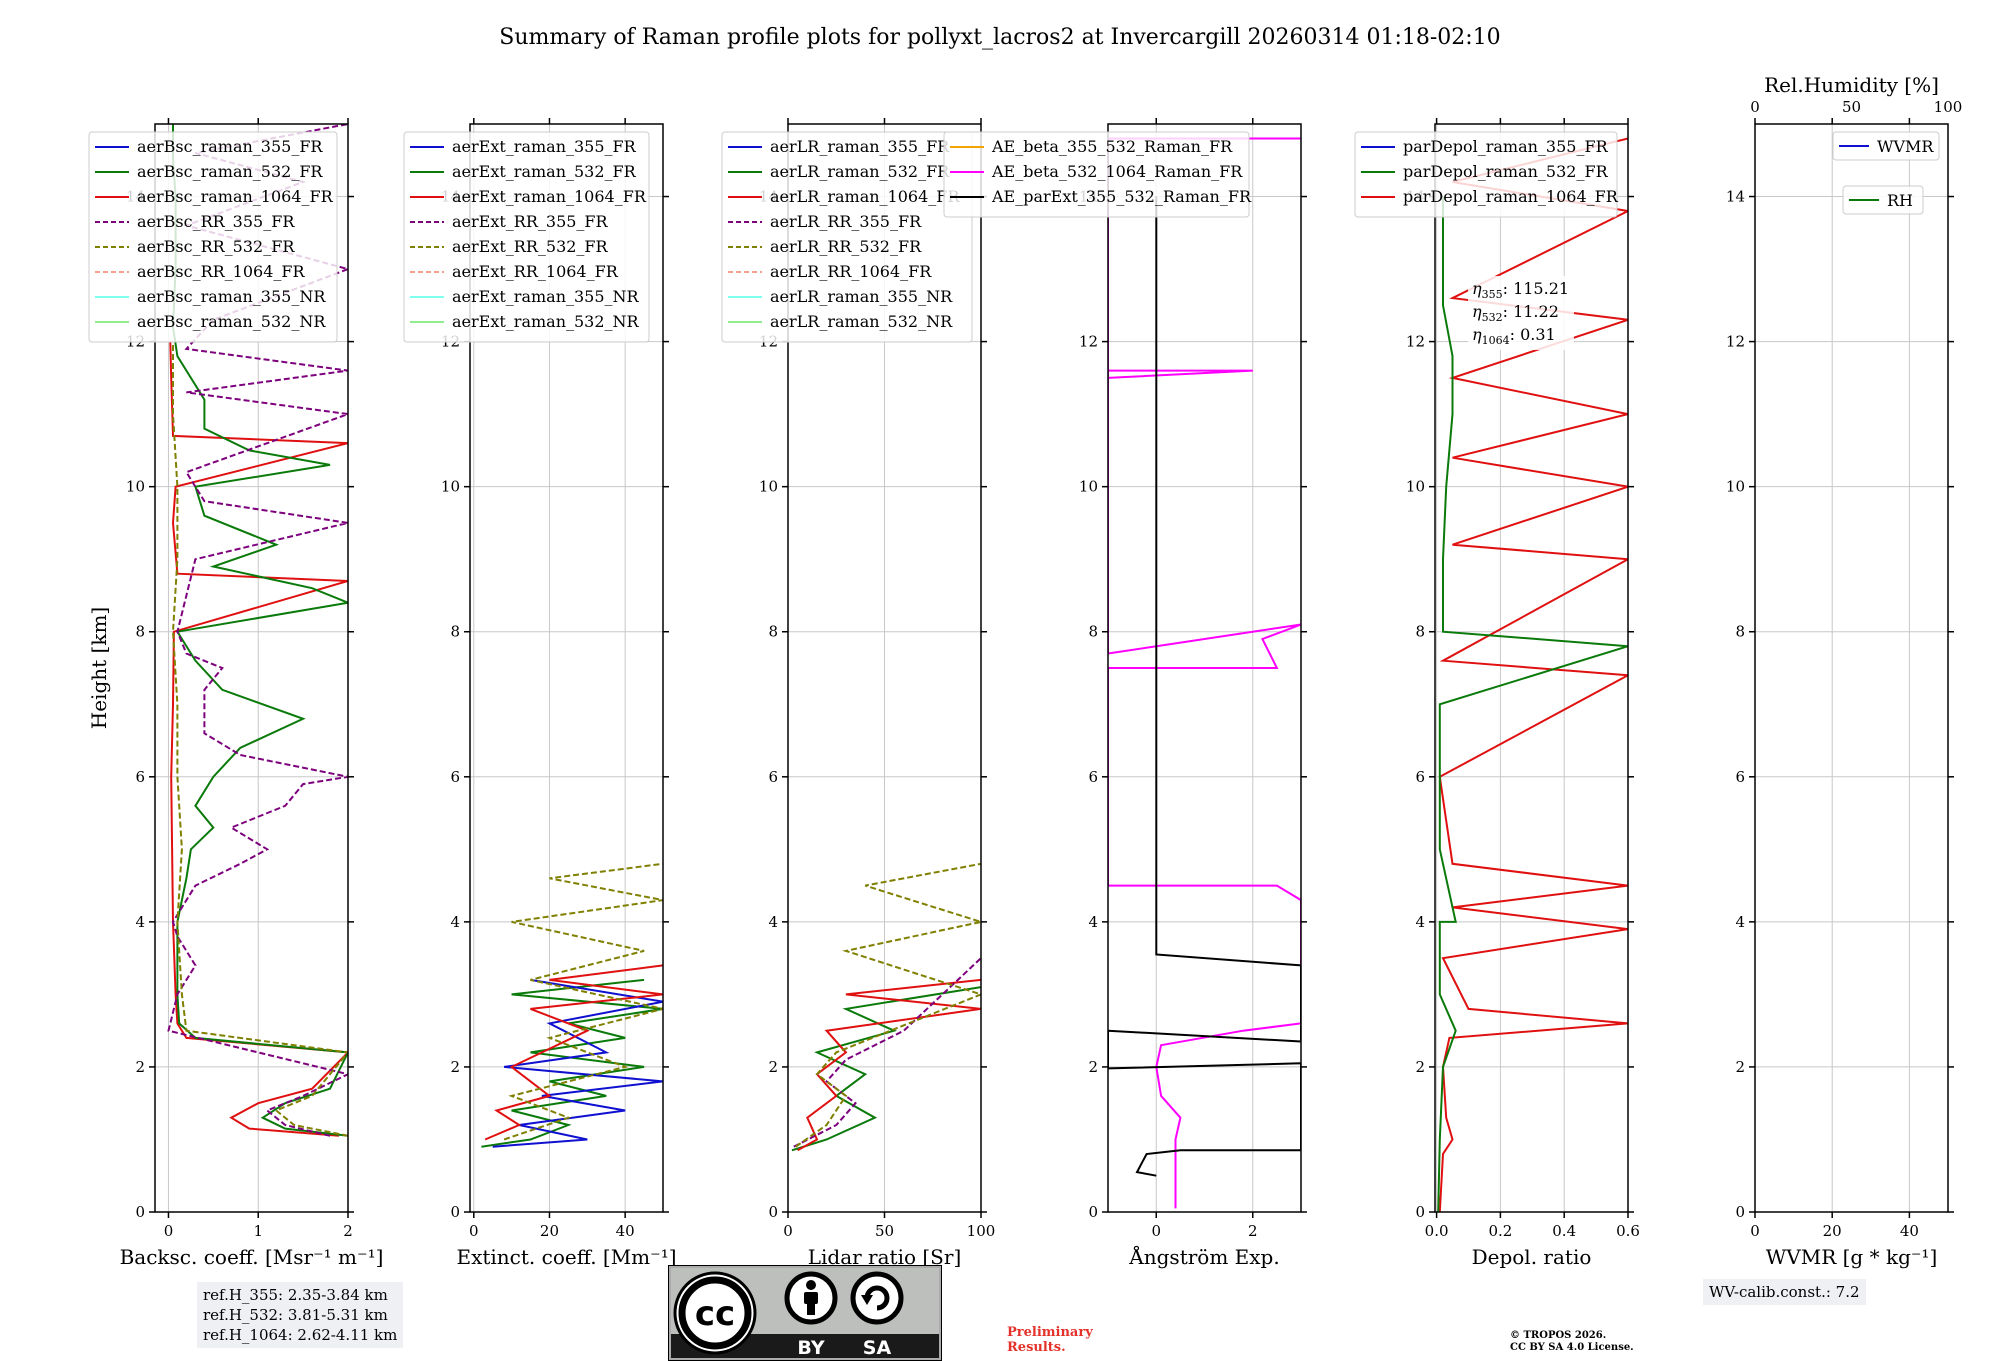  I want to click on eta-annotation-355: η355: 115.21, so click(1520, 290).